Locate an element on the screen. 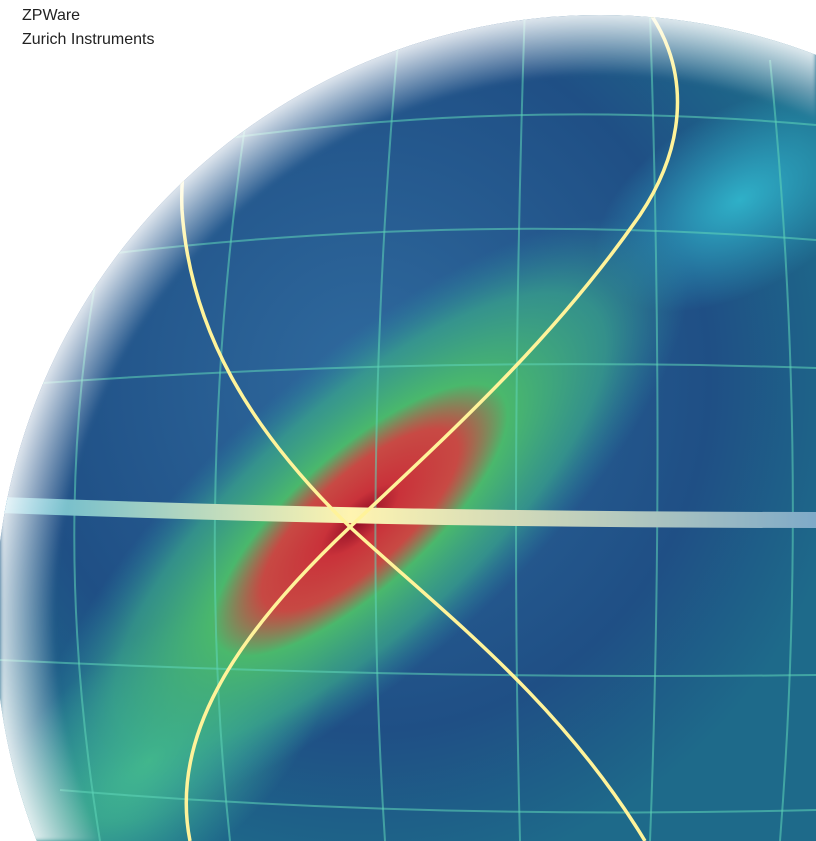 Image resolution: width=816 pixels, height=841 pixels. brand: ZPWare Zurich Instruments is located at coordinates (88, 28).